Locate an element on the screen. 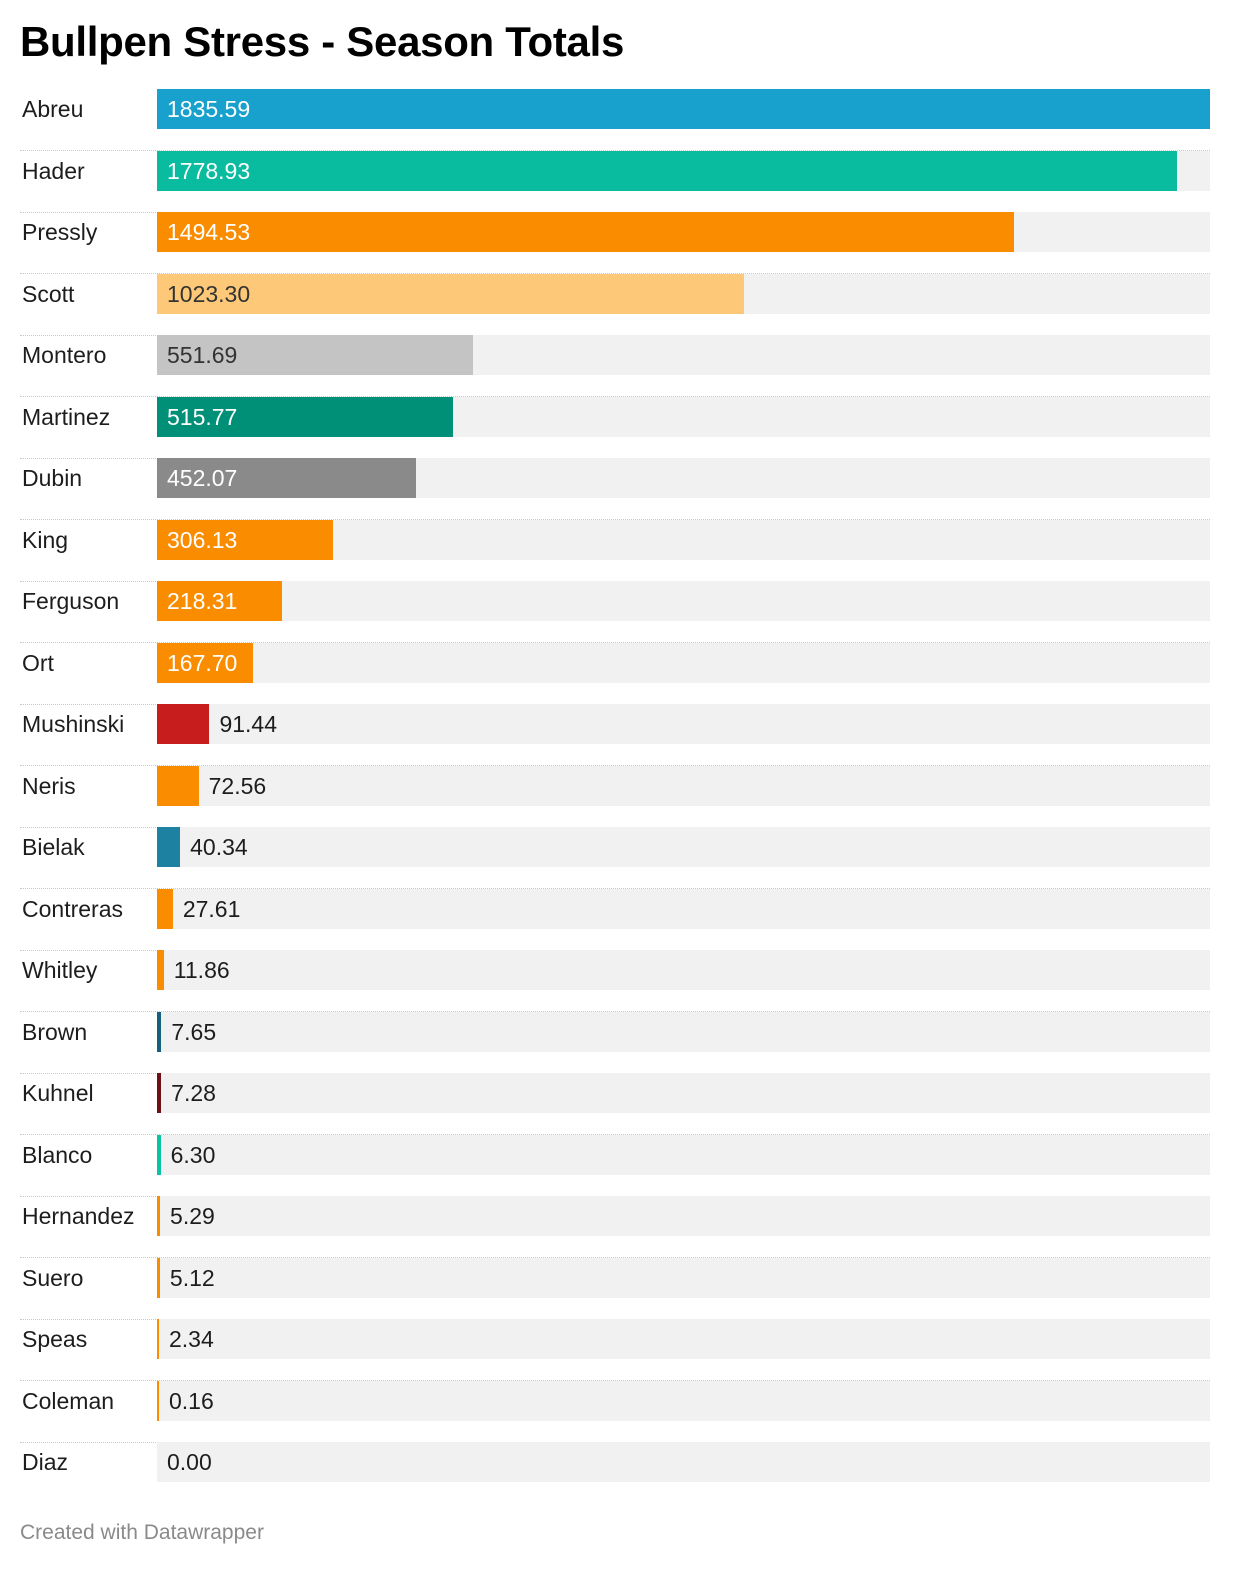 The image size is (1240, 1580). bar-track: 91.44 is located at coordinates (683, 724).